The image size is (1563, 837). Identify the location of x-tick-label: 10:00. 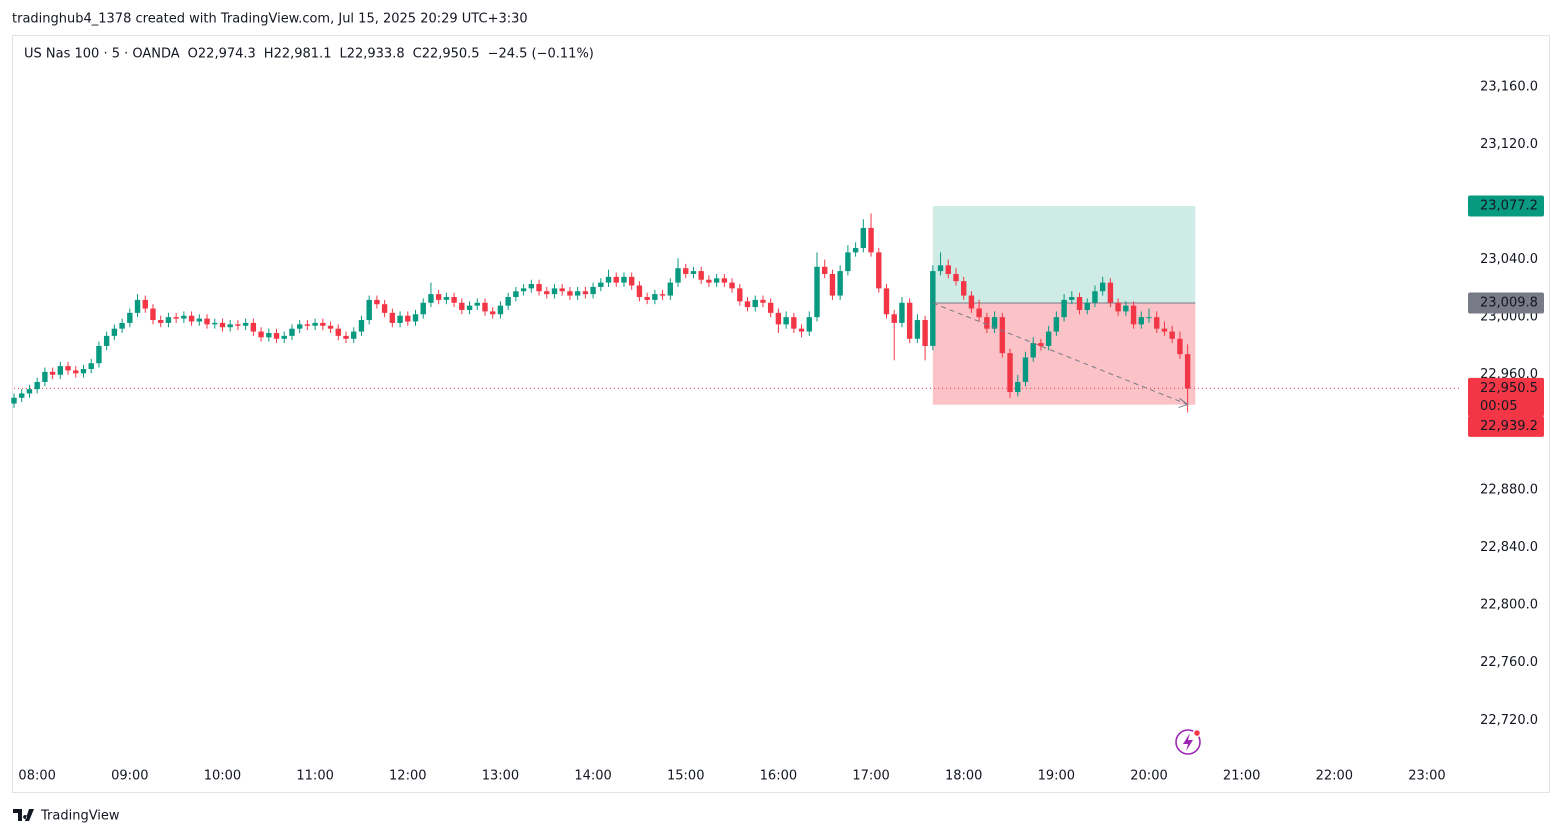
(222, 776).